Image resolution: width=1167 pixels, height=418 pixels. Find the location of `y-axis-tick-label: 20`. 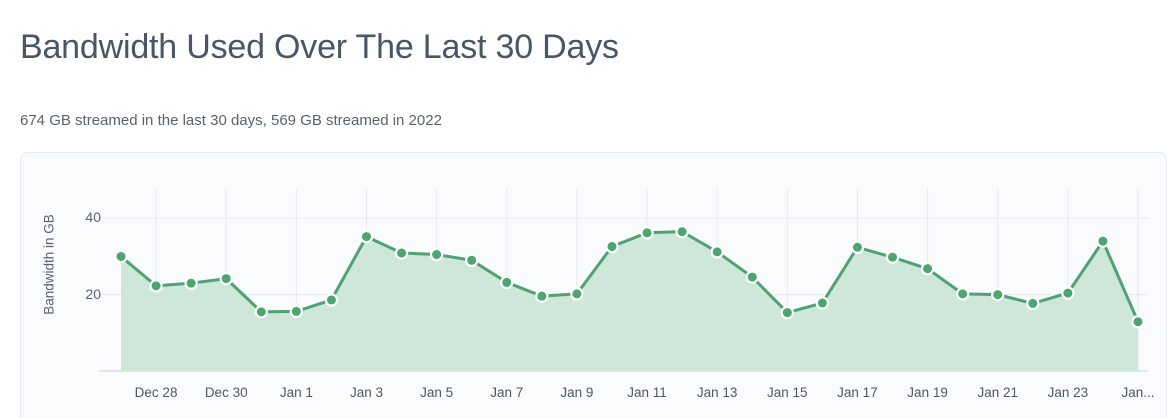

y-axis-tick-label: 20 is located at coordinates (93, 293).